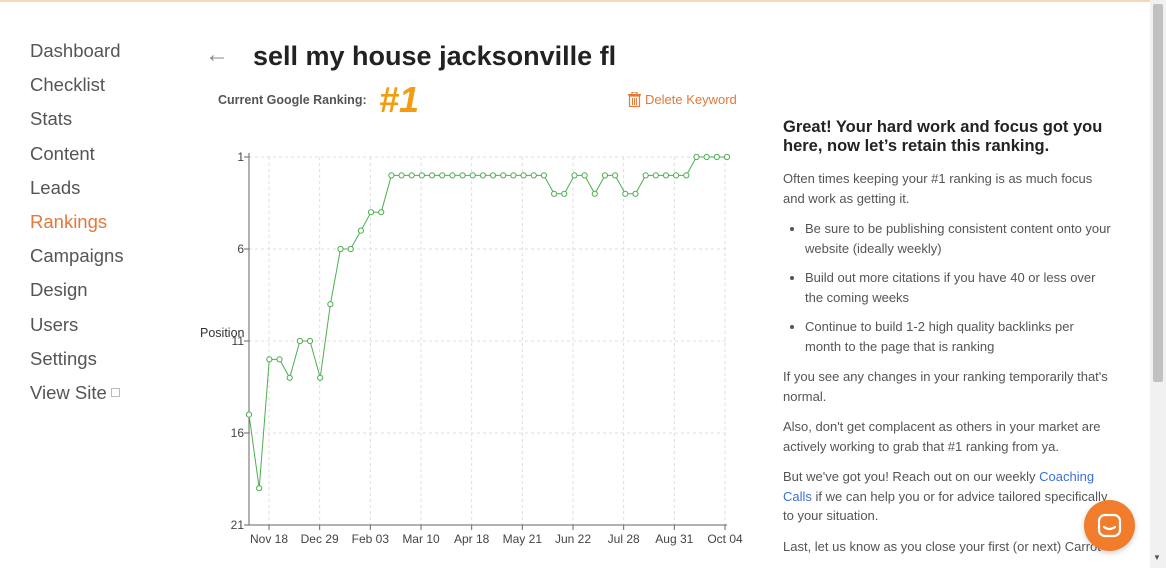 The height and width of the screenshot is (568, 1166). Describe the element at coordinates (63, 358) in the screenshot. I see `sidebar-item-settings: Settings` at that location.